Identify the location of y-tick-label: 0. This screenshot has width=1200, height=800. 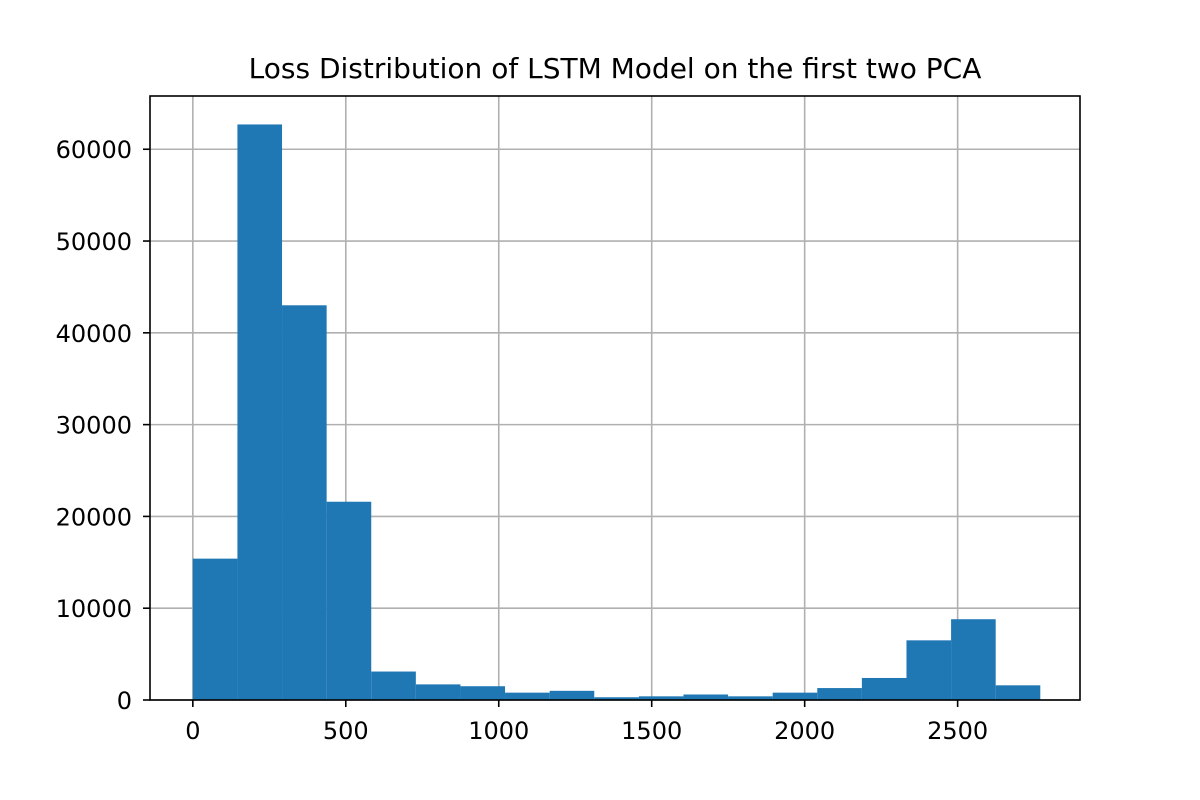
(124, 701).